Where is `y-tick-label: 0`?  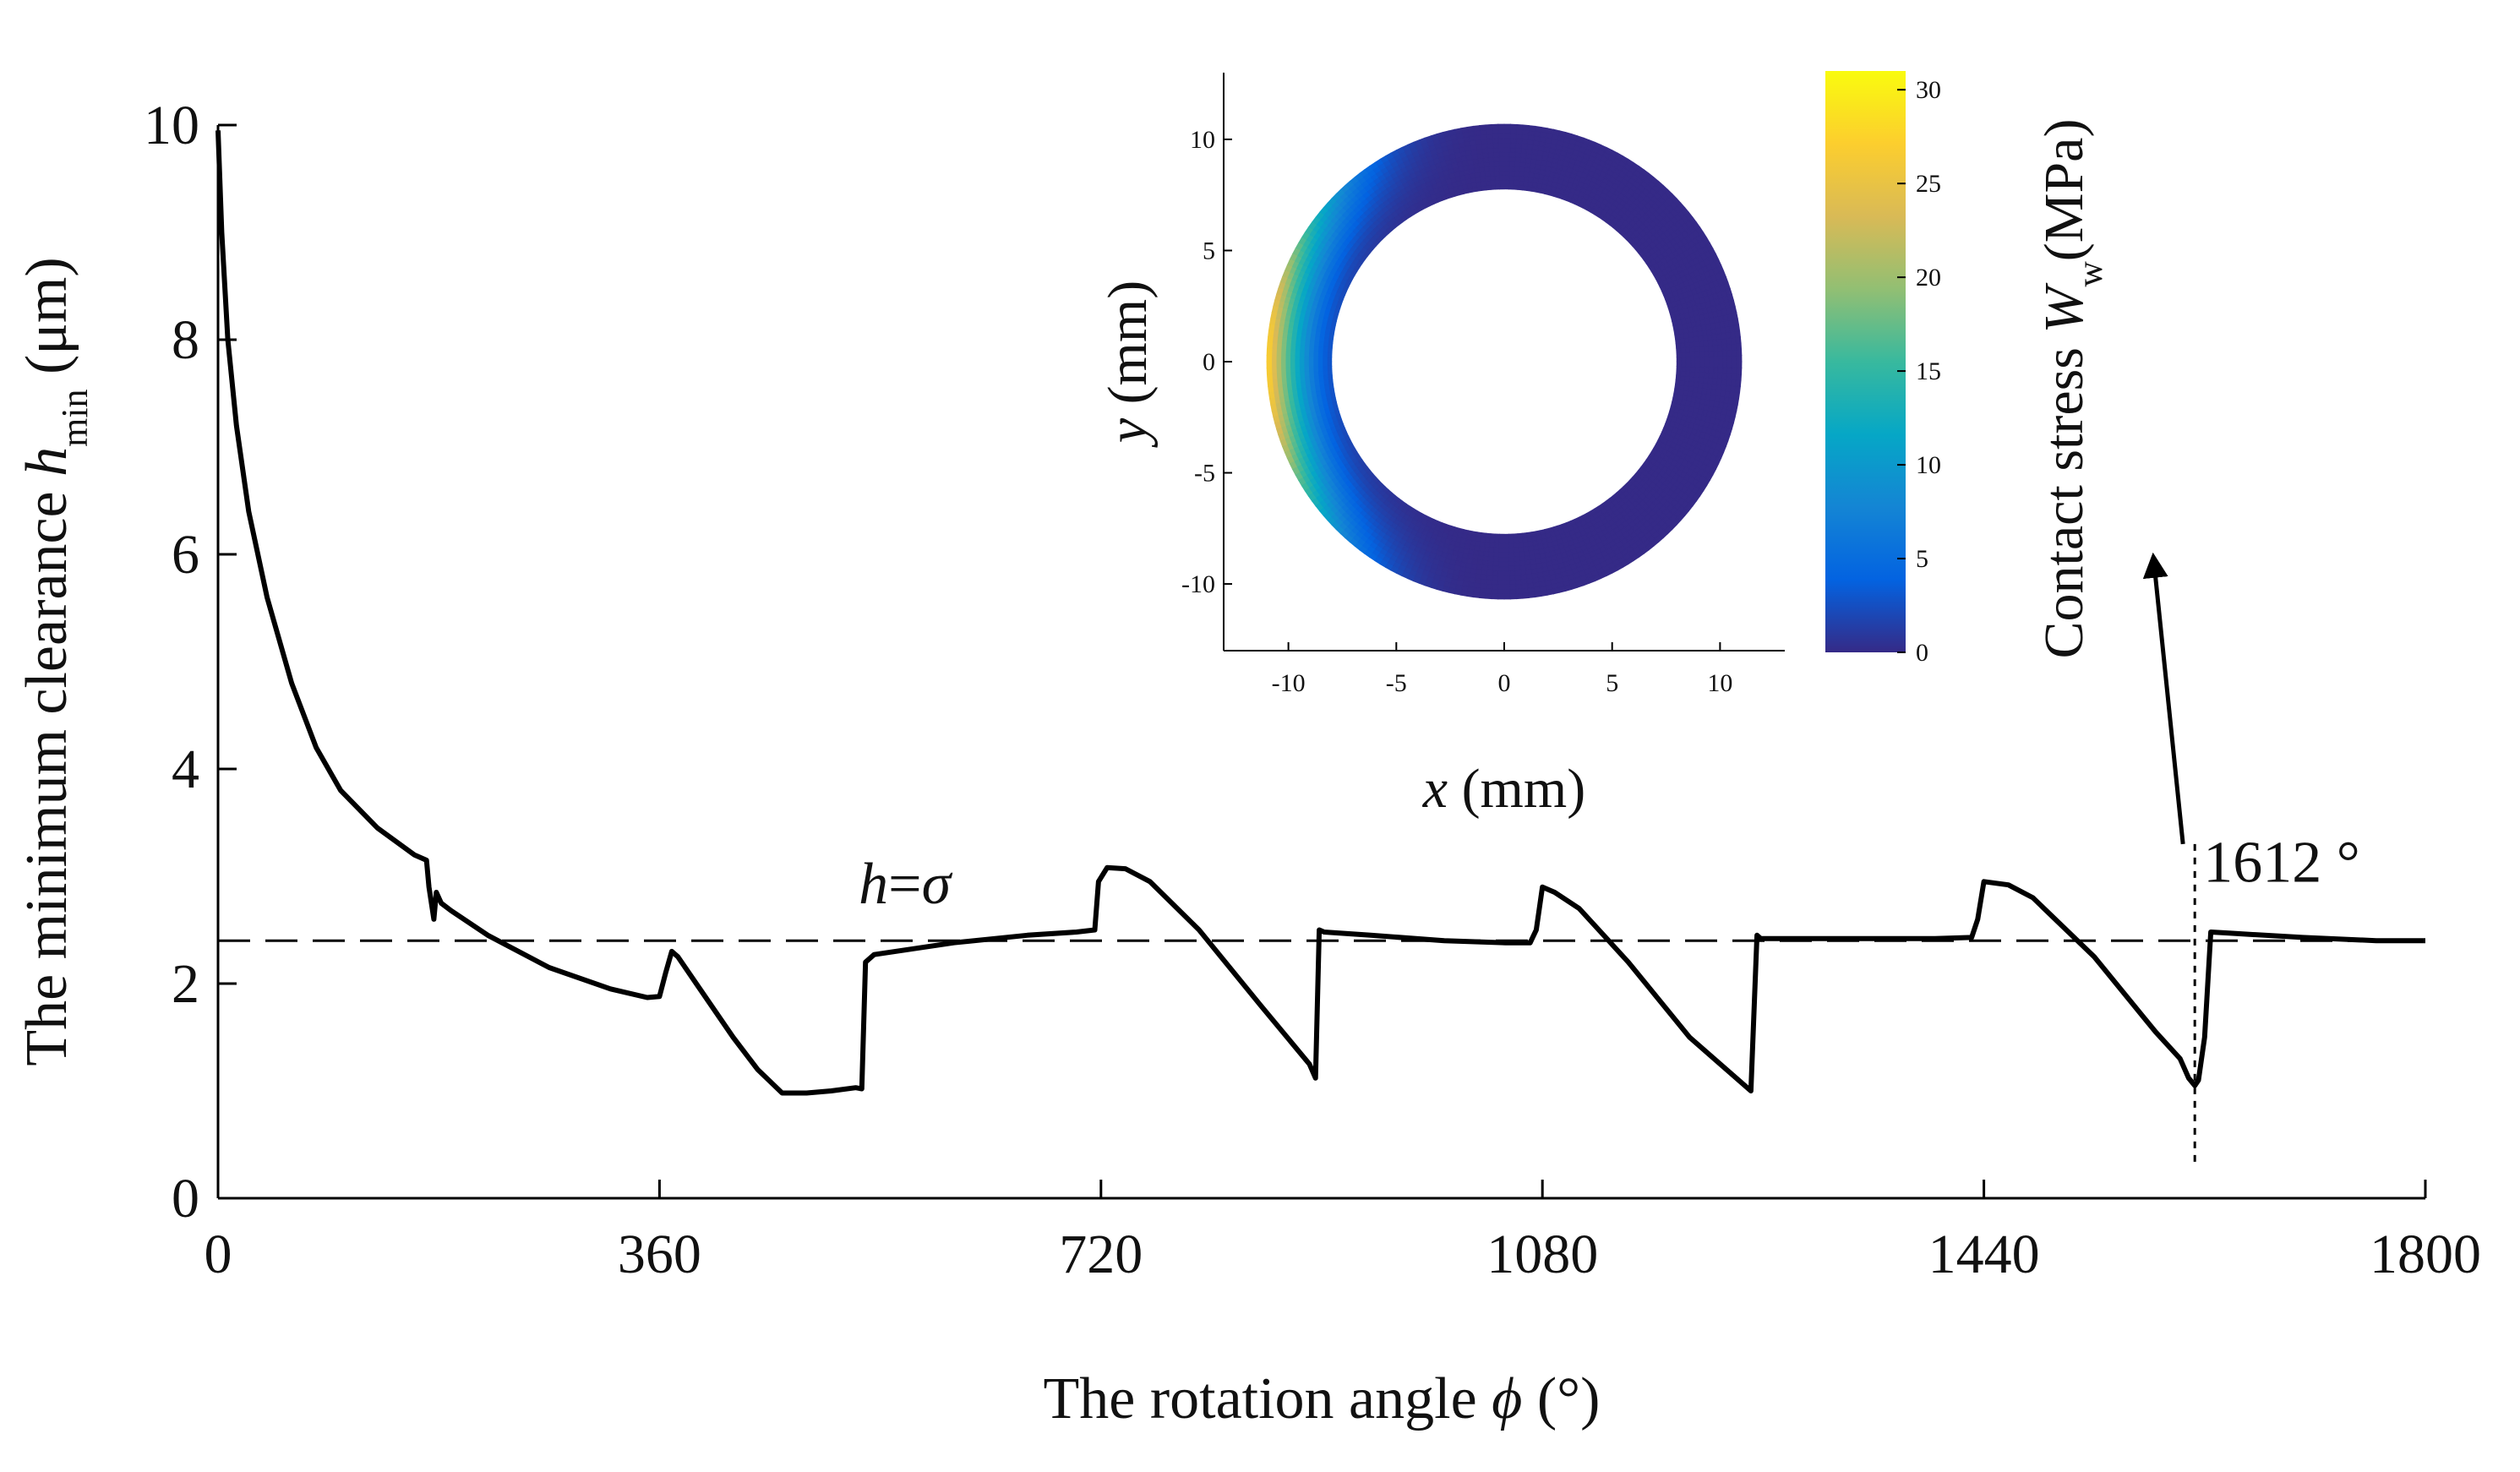 y-tick-label: 0 is located at coordinates (185, 1198).